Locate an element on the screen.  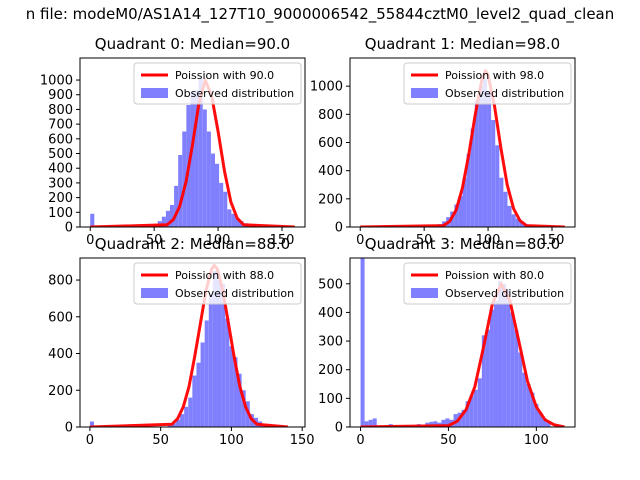
y-tick-label: 500 is located at coordinates (330, 284).